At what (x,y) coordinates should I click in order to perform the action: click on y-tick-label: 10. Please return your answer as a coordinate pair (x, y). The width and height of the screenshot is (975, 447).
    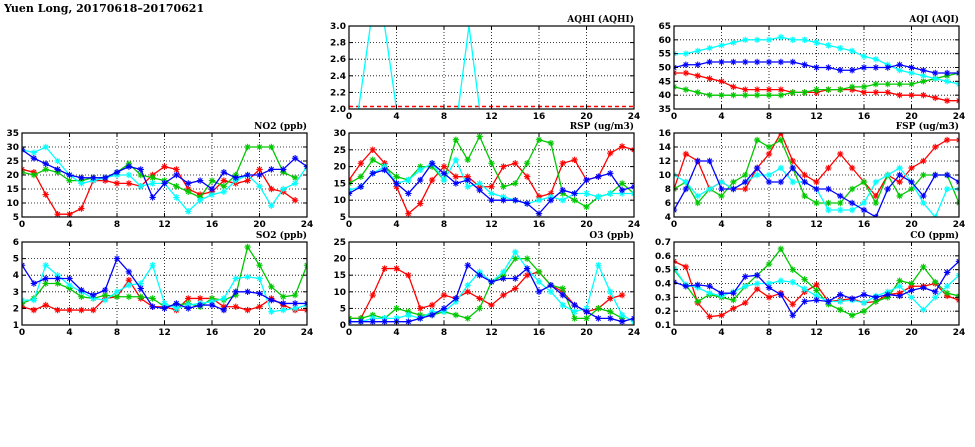
    Looking at the image, I should click on (339, 293).